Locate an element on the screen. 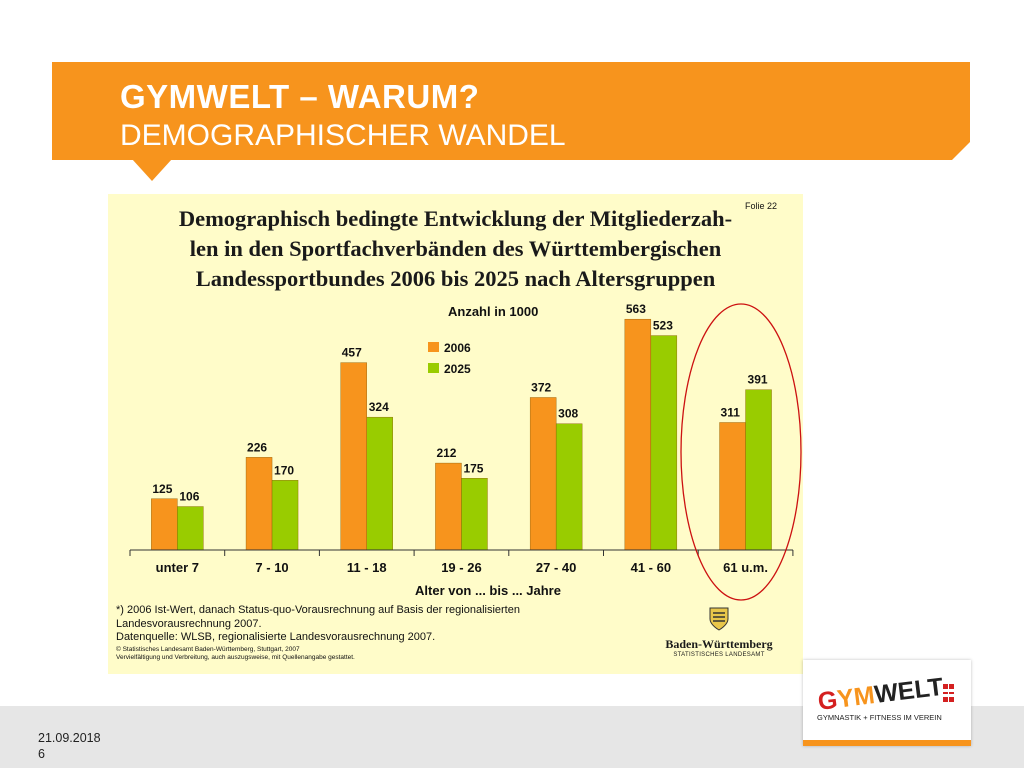  wordmark-letter: M is located at coordinates (864, 696).